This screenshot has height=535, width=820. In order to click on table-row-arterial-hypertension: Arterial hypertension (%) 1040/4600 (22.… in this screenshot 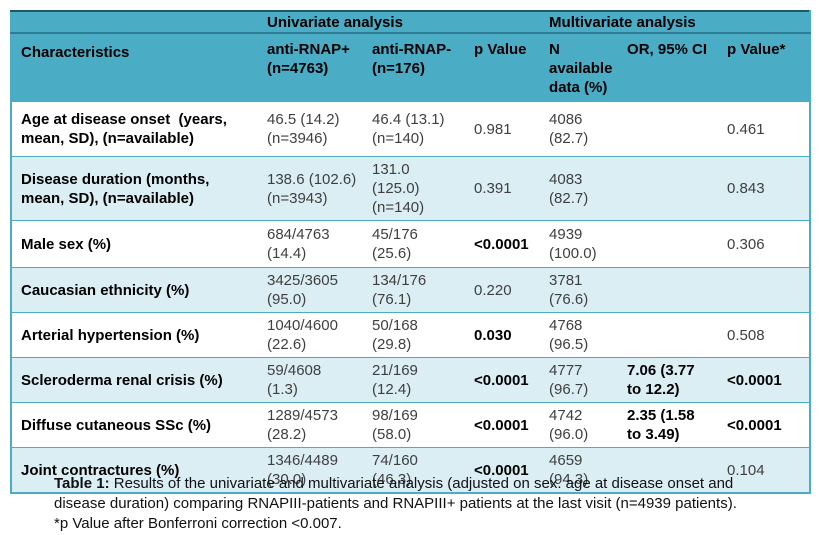, I will do `click(411, 335)`.